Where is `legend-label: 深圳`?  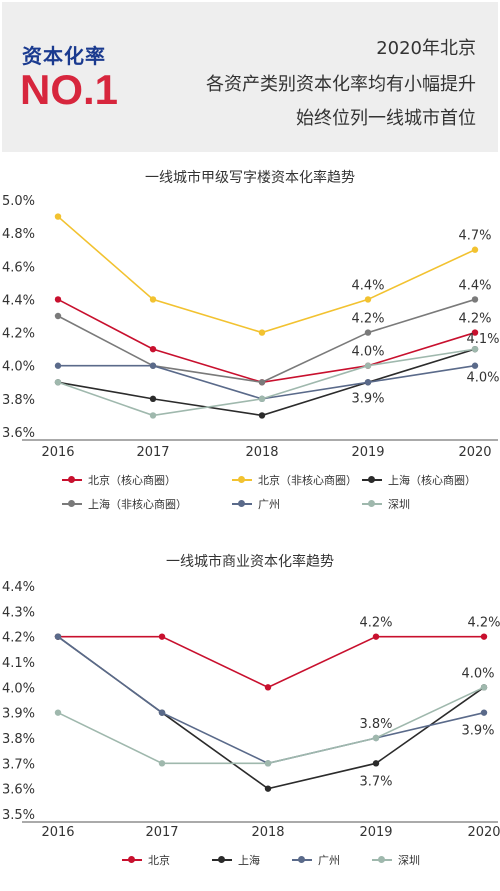
legend-label: 深圳 is located at coordinates (409, 860).